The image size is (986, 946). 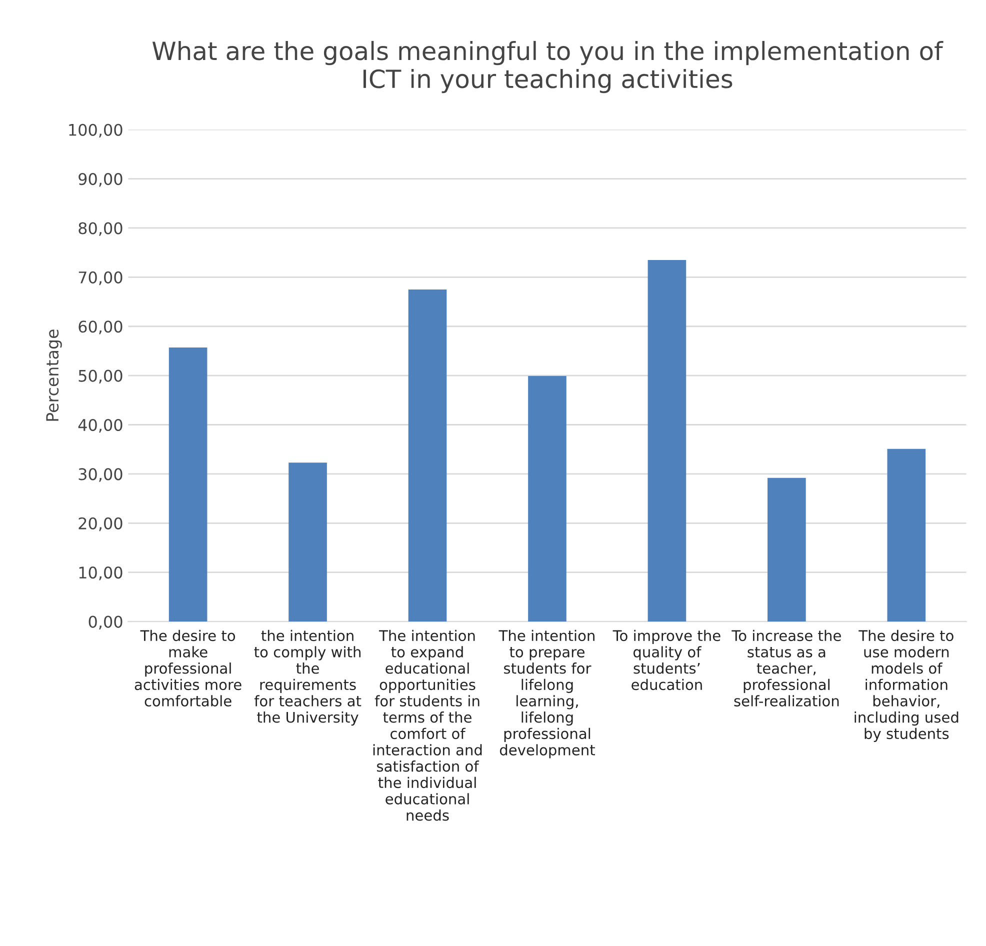 I want to click on x-tick-label: The intention to prepare students for lifelong learning, lifelong professional development, so click(x=546, y=694).